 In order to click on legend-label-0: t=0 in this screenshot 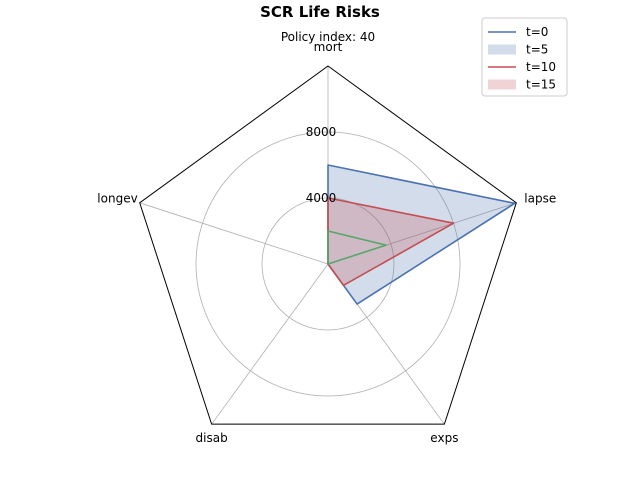, I will do `click(537, 32)`.